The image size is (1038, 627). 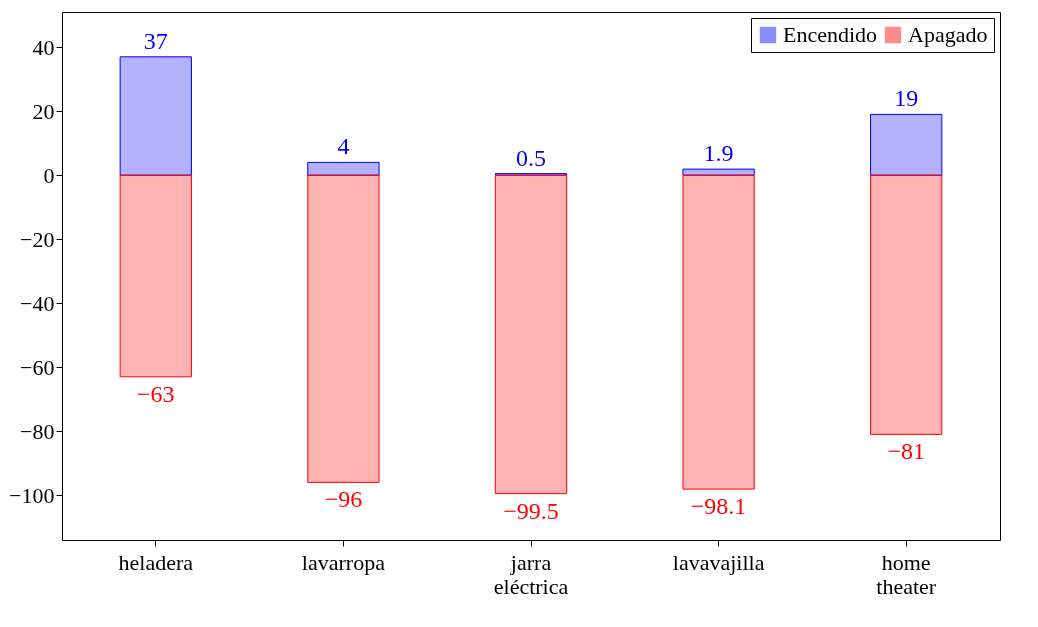 I want to click on data-label: −98.1, so click(x=718, y=506).